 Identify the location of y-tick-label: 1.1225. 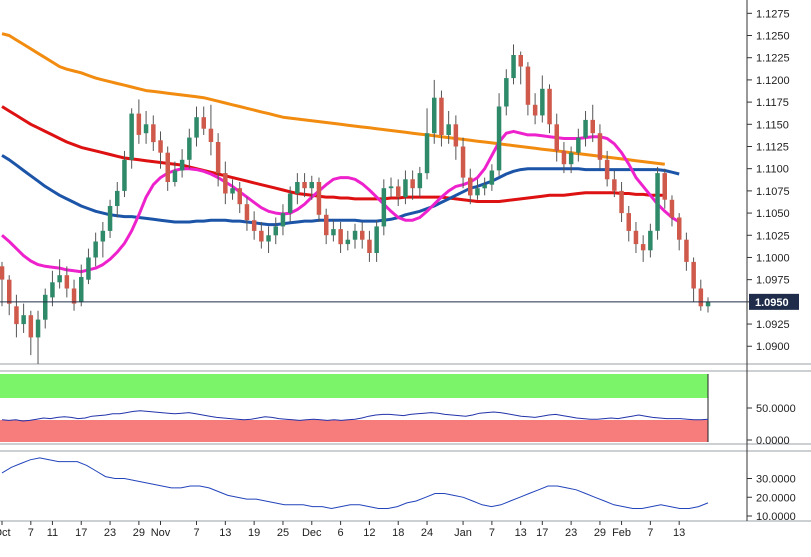
(773, 59).